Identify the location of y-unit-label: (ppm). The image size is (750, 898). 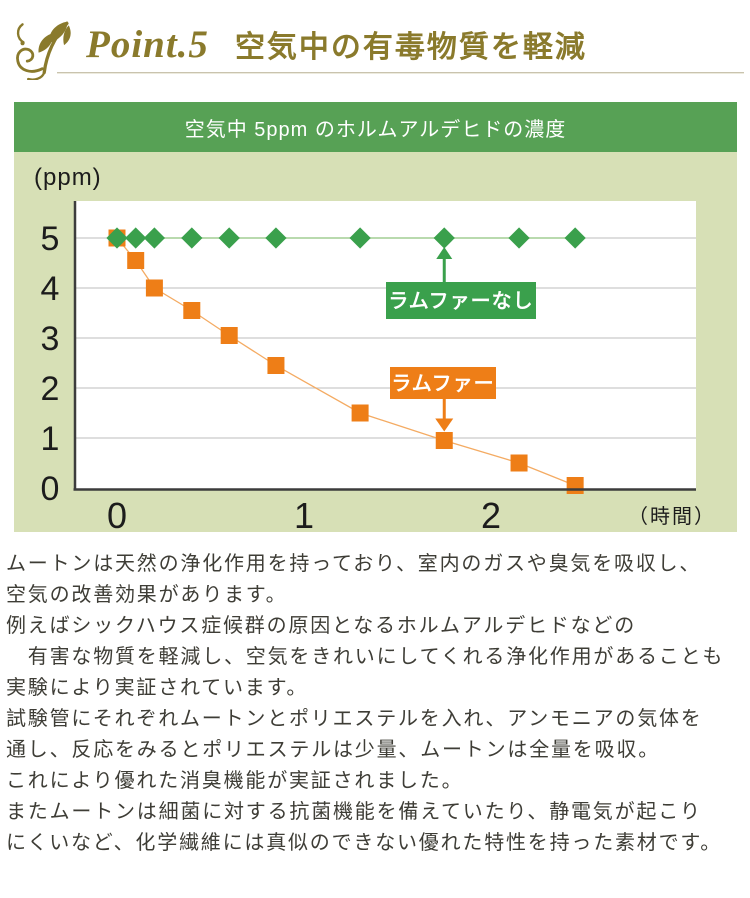
(68, 177).